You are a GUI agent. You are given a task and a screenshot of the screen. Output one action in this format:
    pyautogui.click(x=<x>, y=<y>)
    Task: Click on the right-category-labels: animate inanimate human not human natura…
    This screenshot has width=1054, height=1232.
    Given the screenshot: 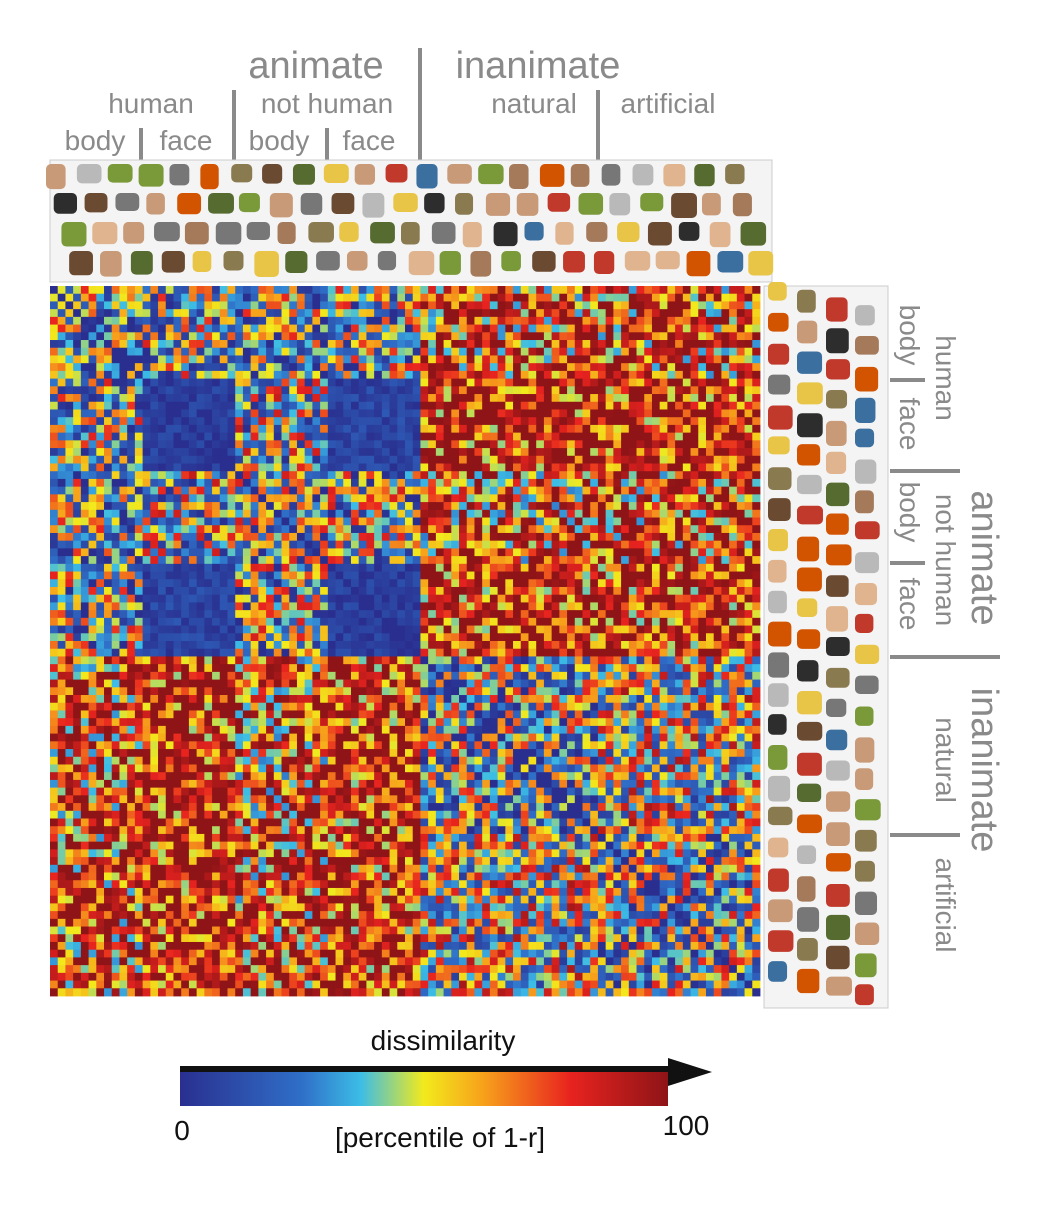 What is the action you would take?
    pyautogui.click(x=947, y=628)
    